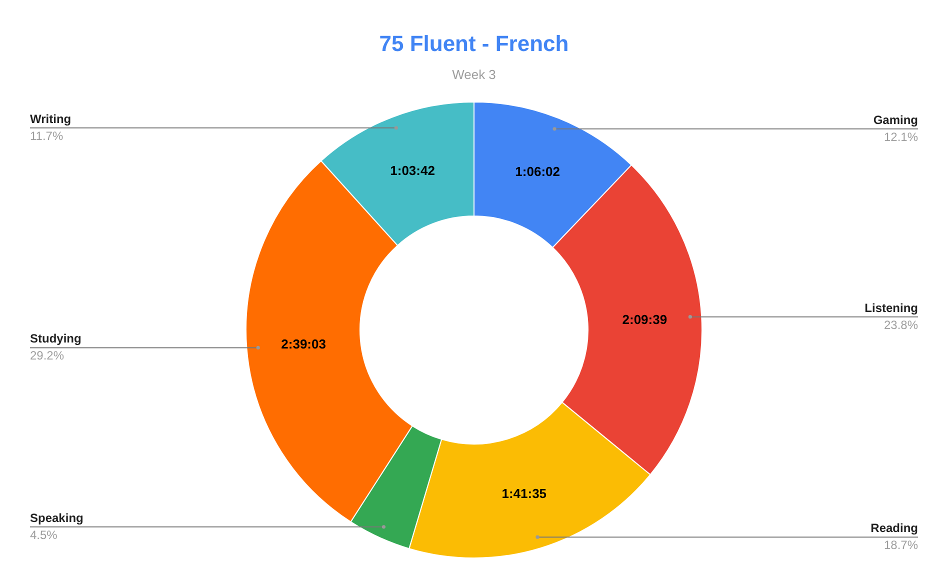 The width and height of the screenshot is (948, 587). Describe the element at coordinates (901, 545) in the screenshot. I see `text: 18.7%` at that location.